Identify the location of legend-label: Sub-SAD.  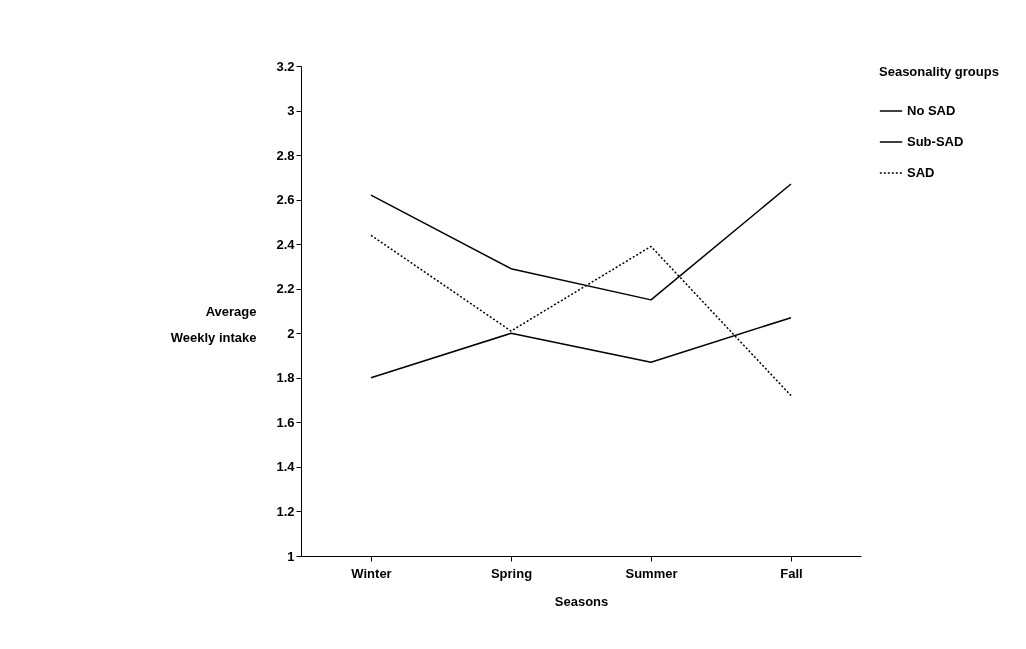
(935, 141).